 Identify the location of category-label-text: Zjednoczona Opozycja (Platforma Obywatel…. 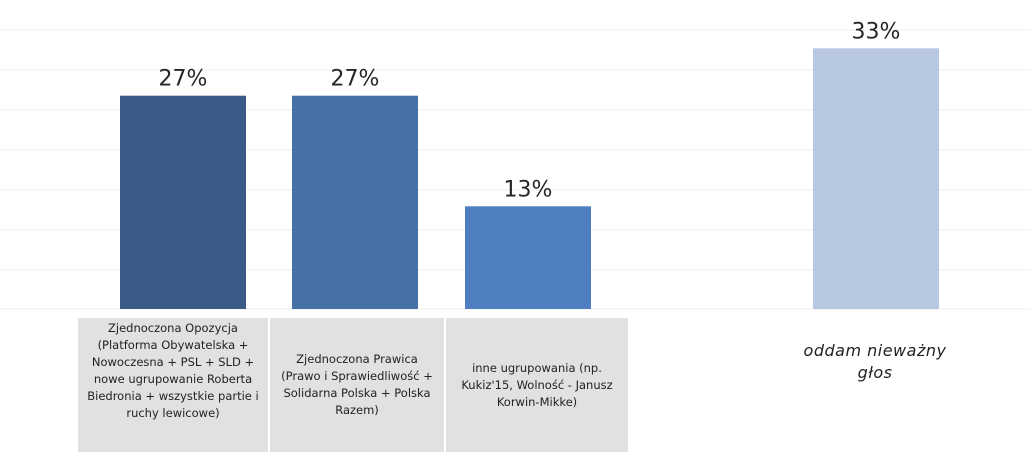
(173, 370).